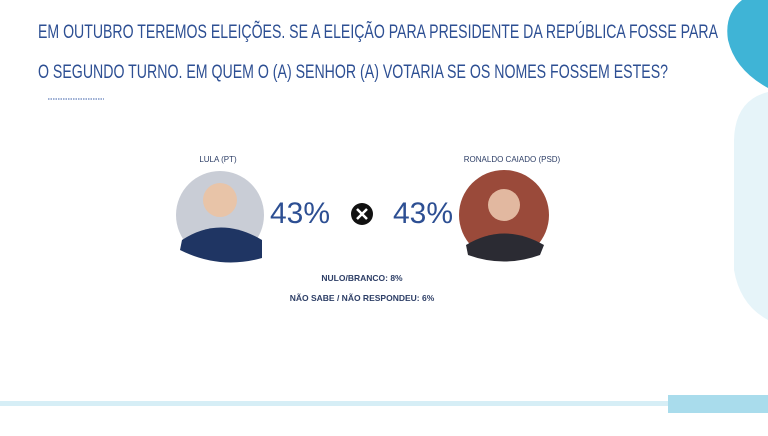 The image size is (768, 436). What do you see at coordinates (512, 159) in the screenshot?
I see `candidate-name: RONALDO CAIADO (PSD)` at bounding box center [512, 159].